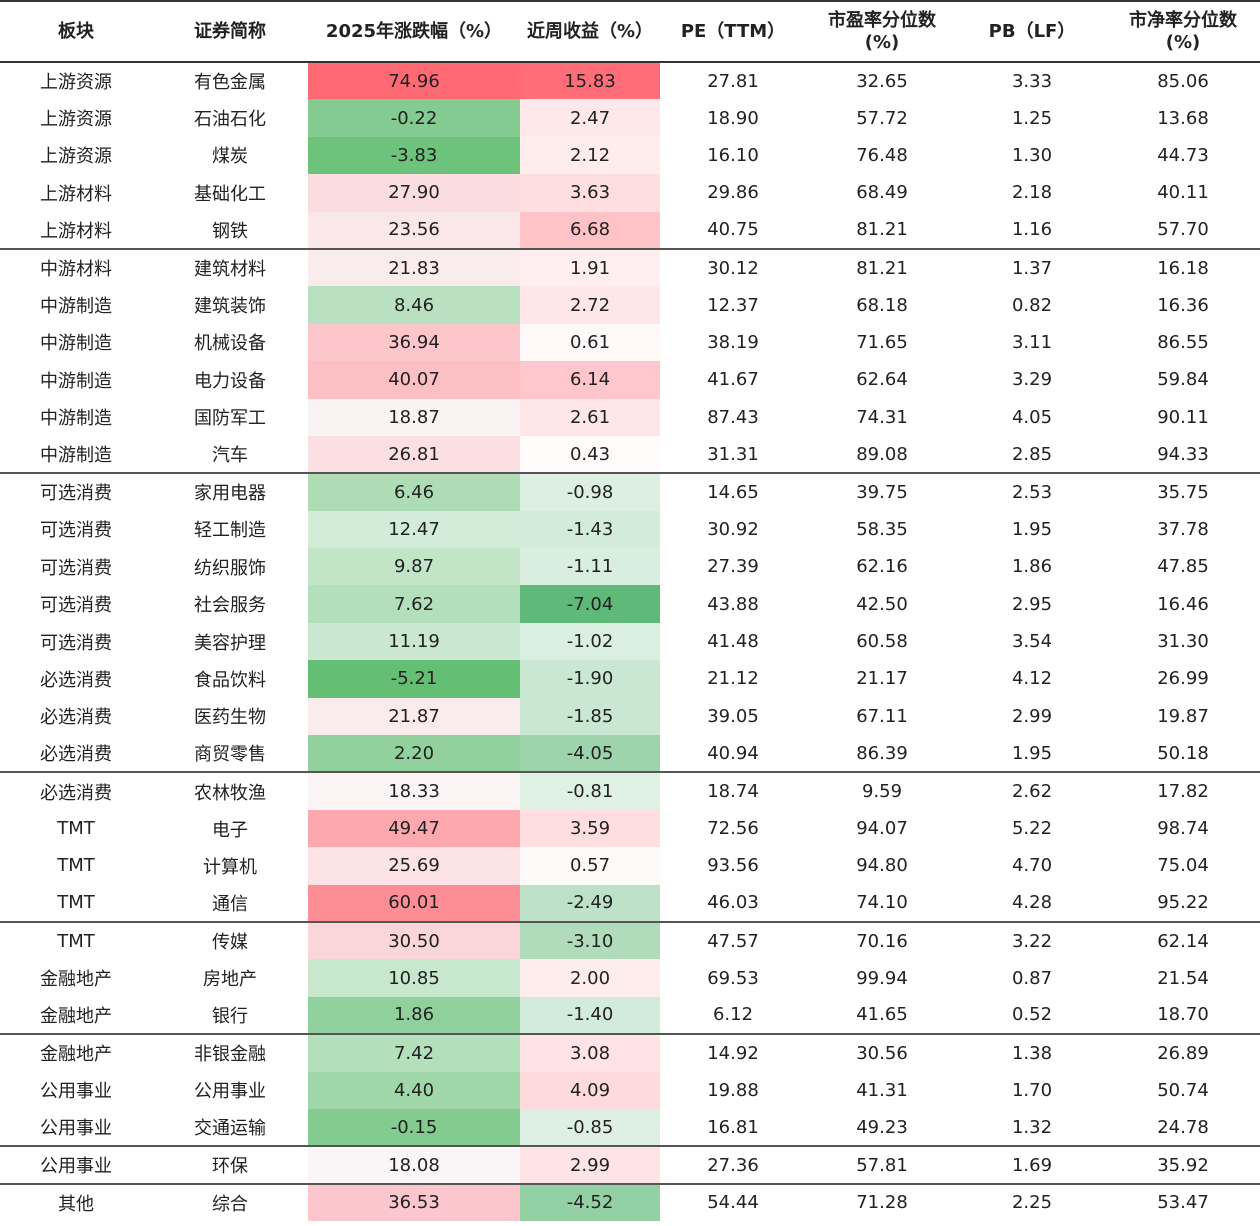 Image resolution: width=1260 pixels, height=1226 pixels. I want to click on table-cell: 30.56, so click(882, 1053).